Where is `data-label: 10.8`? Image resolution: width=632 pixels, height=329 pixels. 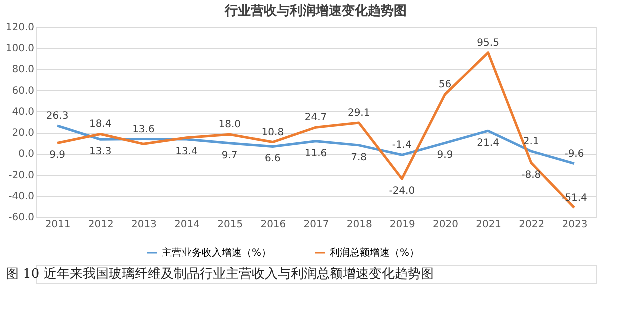 data-label: 10.8 is located at coordinates (273, 132).